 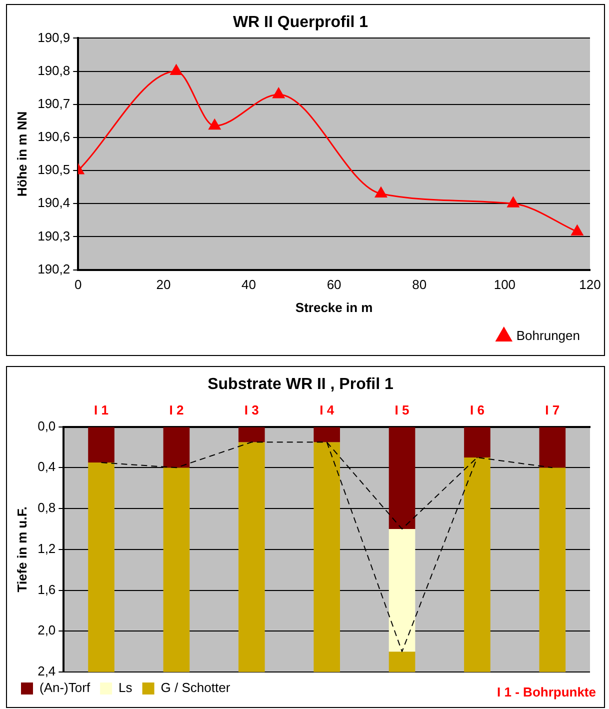 I want to click on y-tick-label: 1,2, so click(x=47, y=548).